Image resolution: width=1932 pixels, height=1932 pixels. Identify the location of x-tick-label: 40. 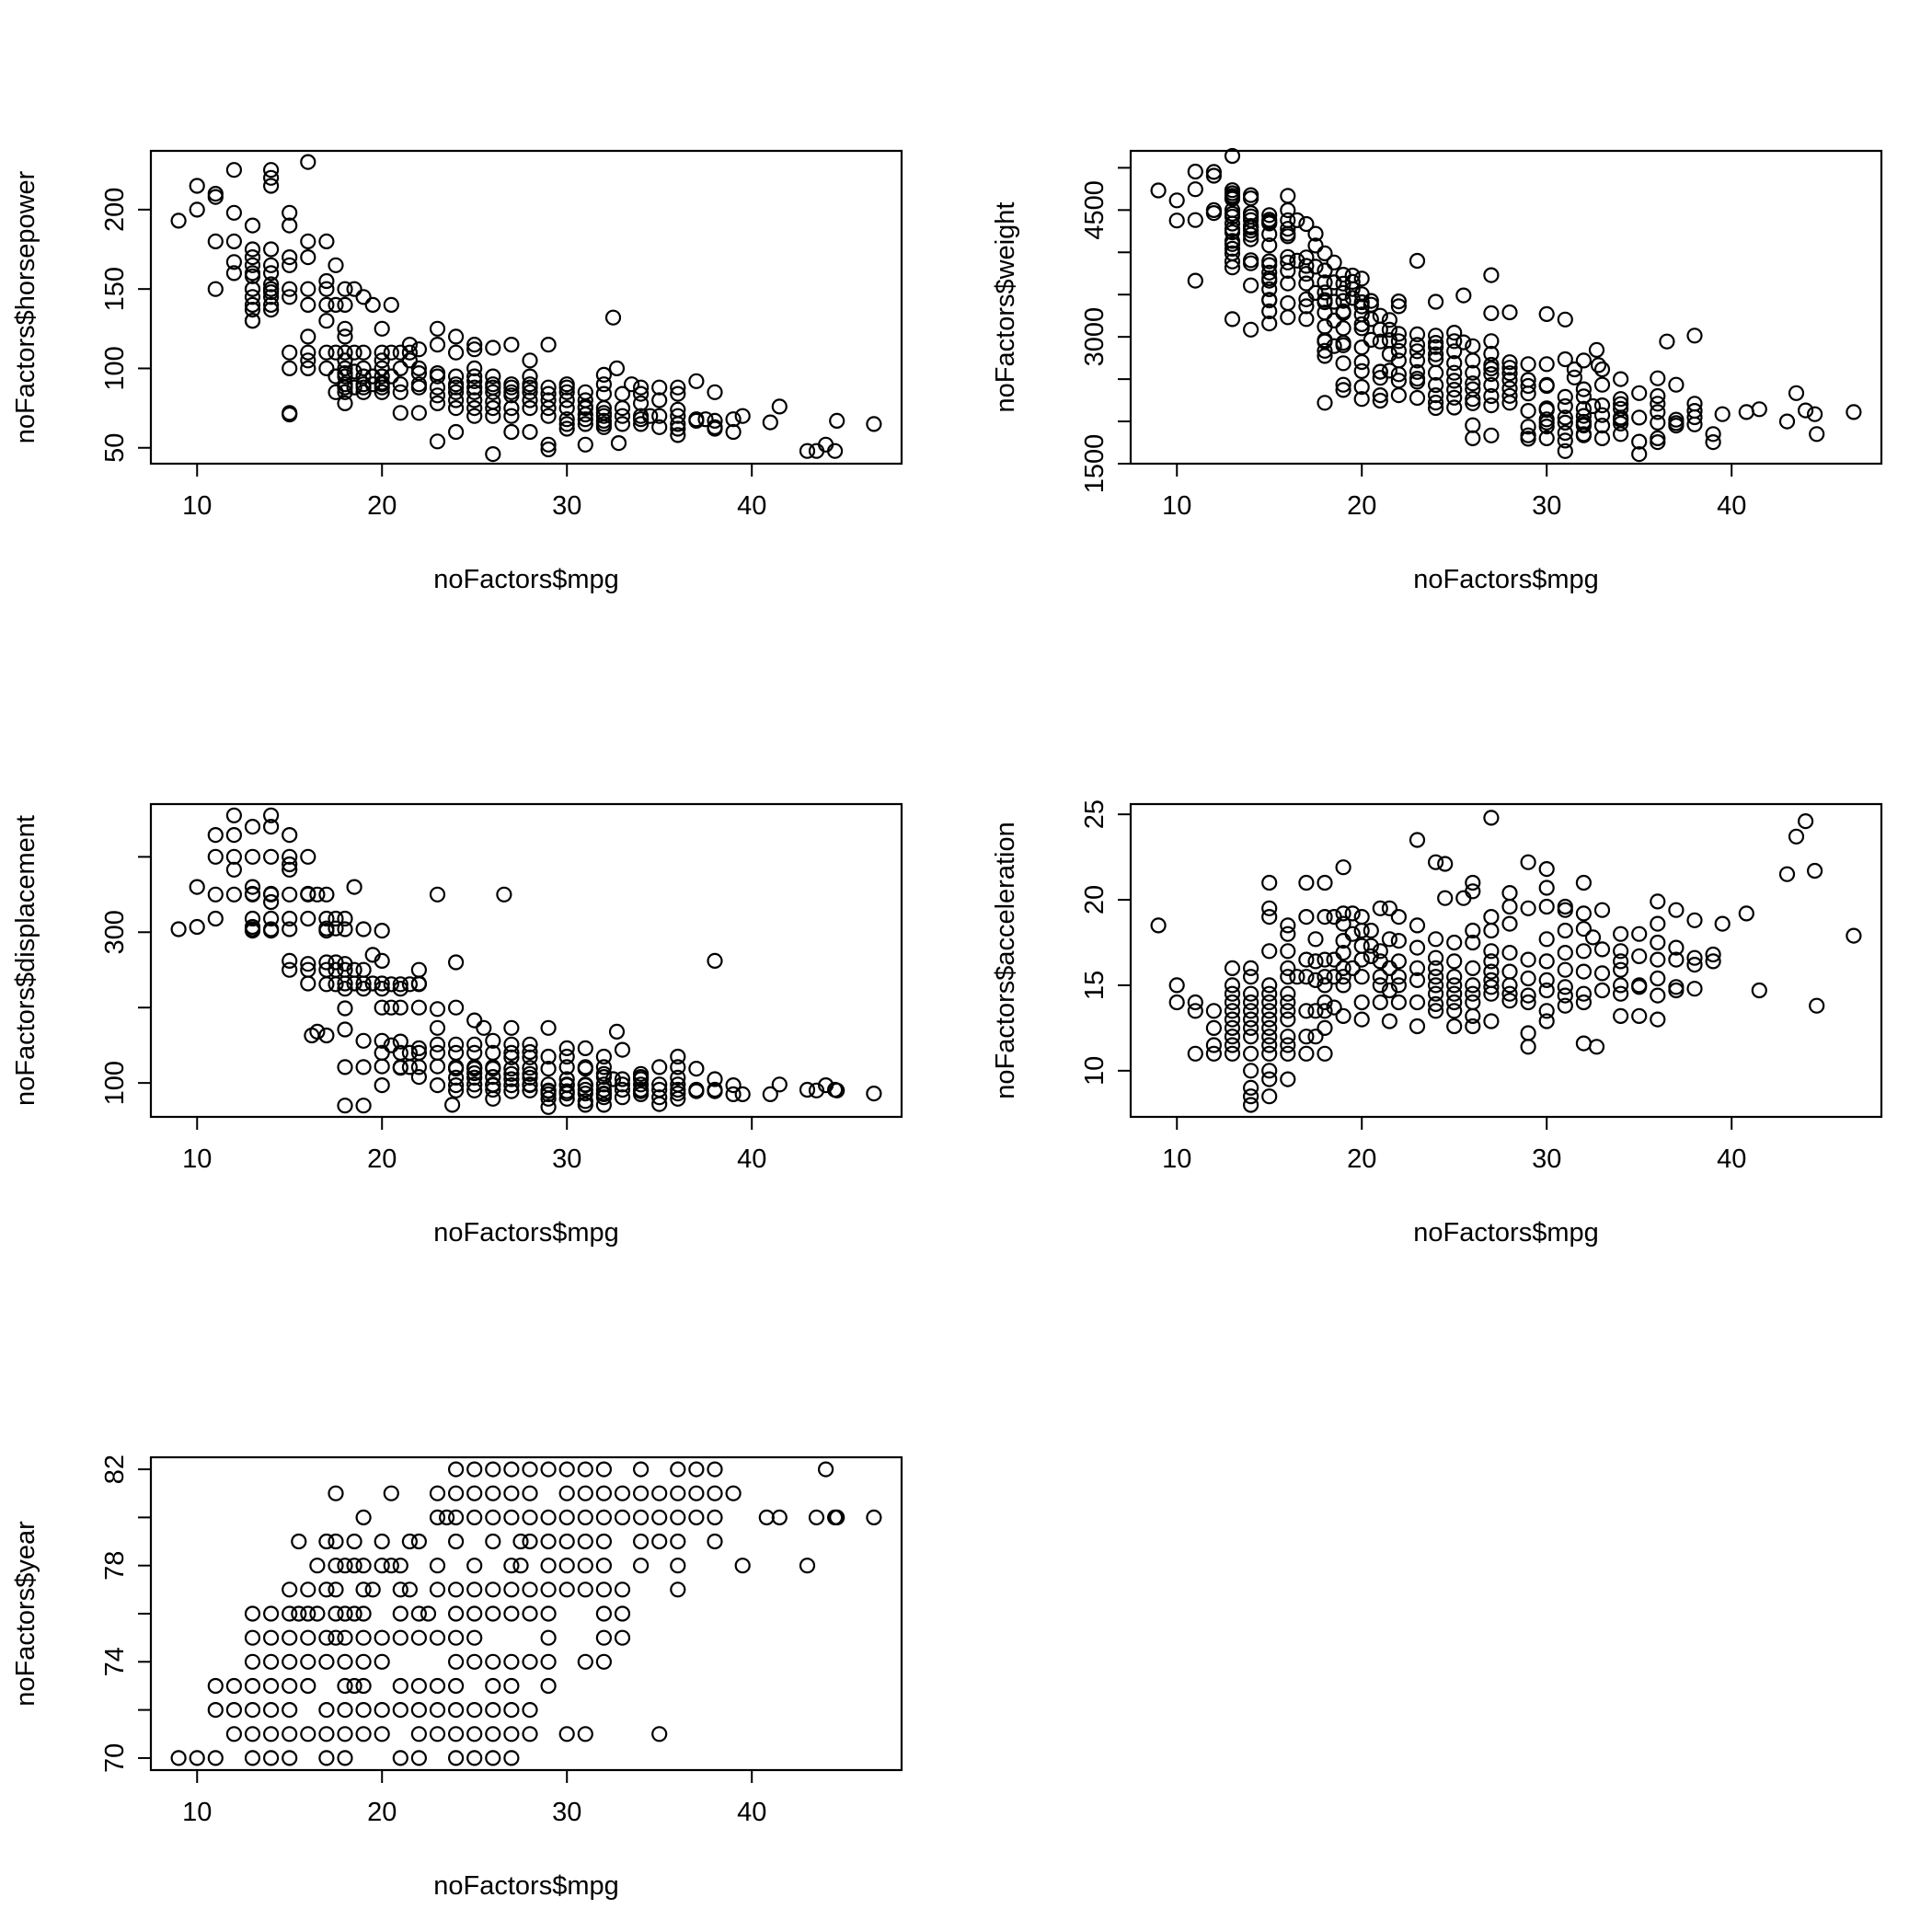
(751, 1812).